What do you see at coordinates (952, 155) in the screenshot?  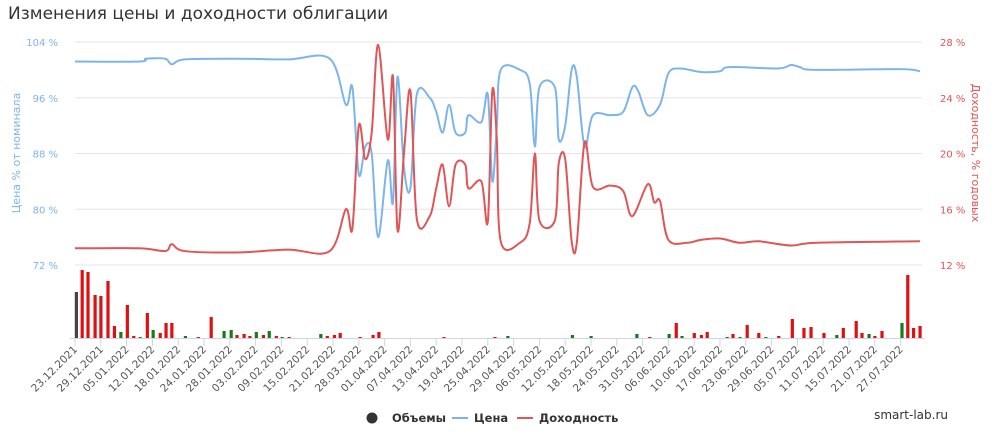 I see `y-right-tick-label: 20 %` at bounding box center [952, 155].